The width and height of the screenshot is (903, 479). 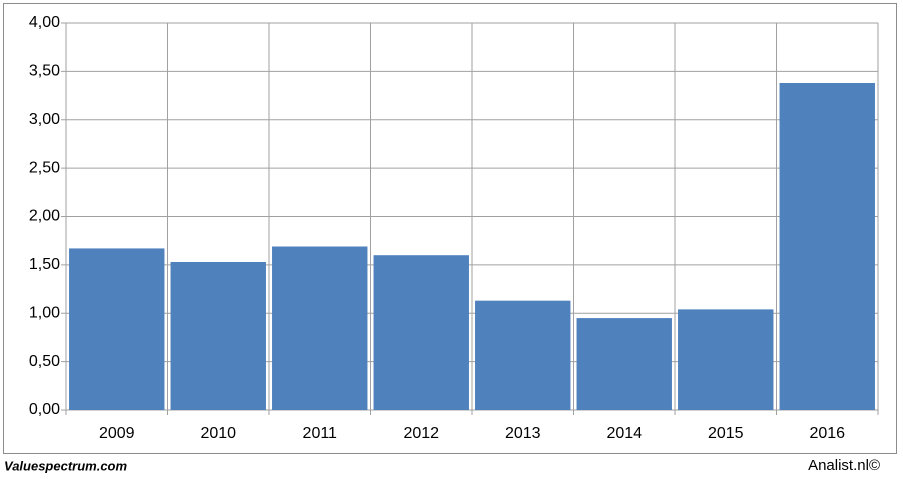 What do you see at coordinates (421, 433) in the screenshot?
I see `x-tick-label: 2012` at bounding box center [421, 433].